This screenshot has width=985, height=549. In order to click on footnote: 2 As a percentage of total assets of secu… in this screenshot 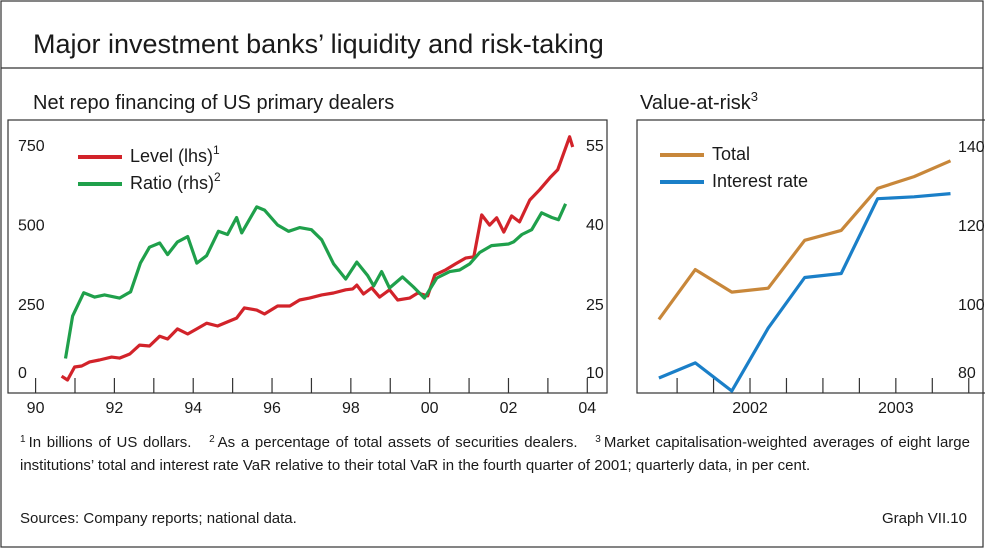, I will do `click(393, 442)`.